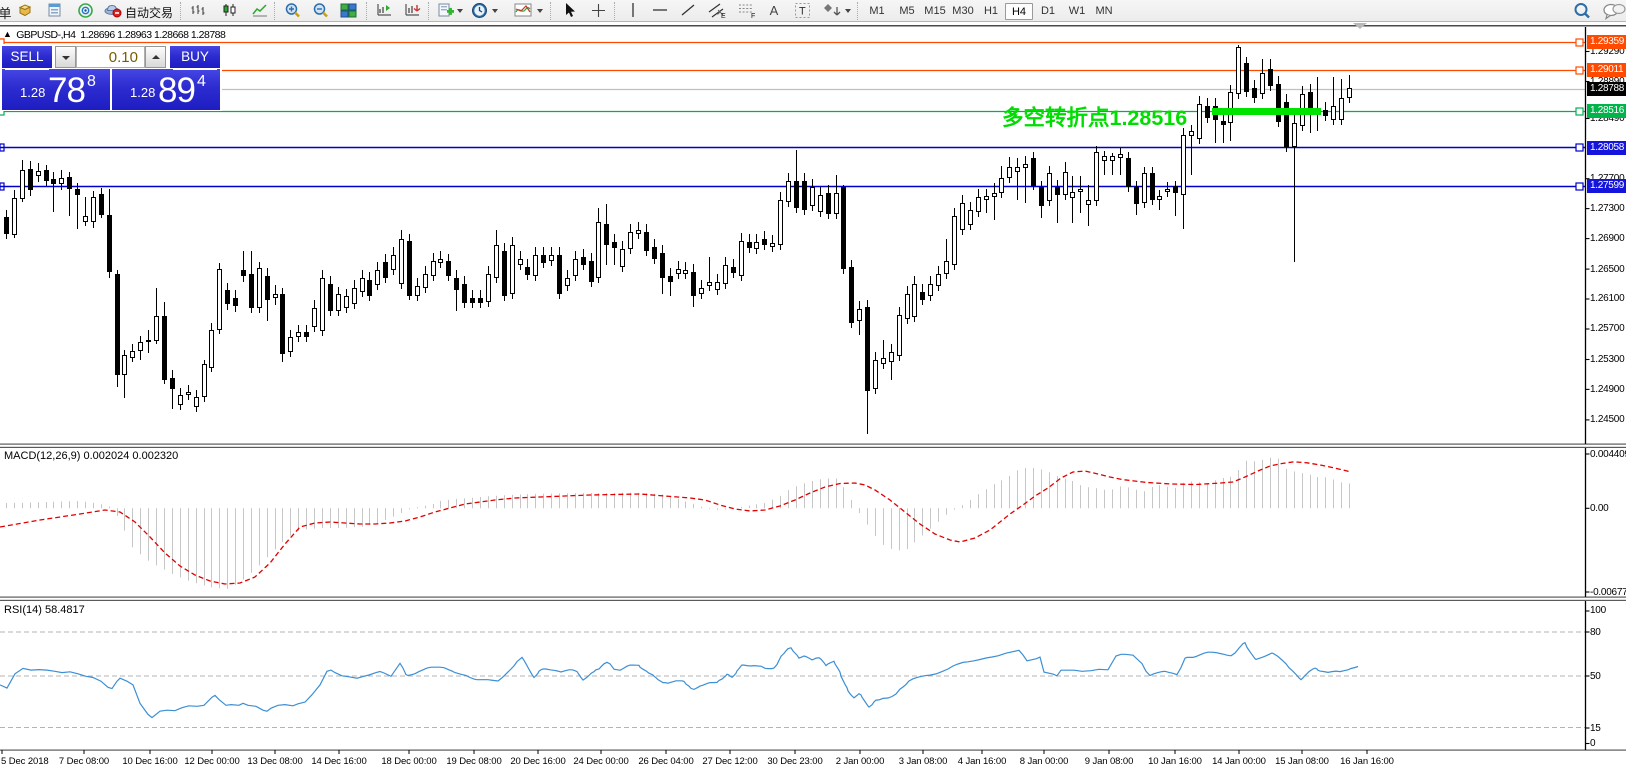 The height and width of the screenshot is (770, 1626). I want to click on svg-text: E, so click(723, 16).